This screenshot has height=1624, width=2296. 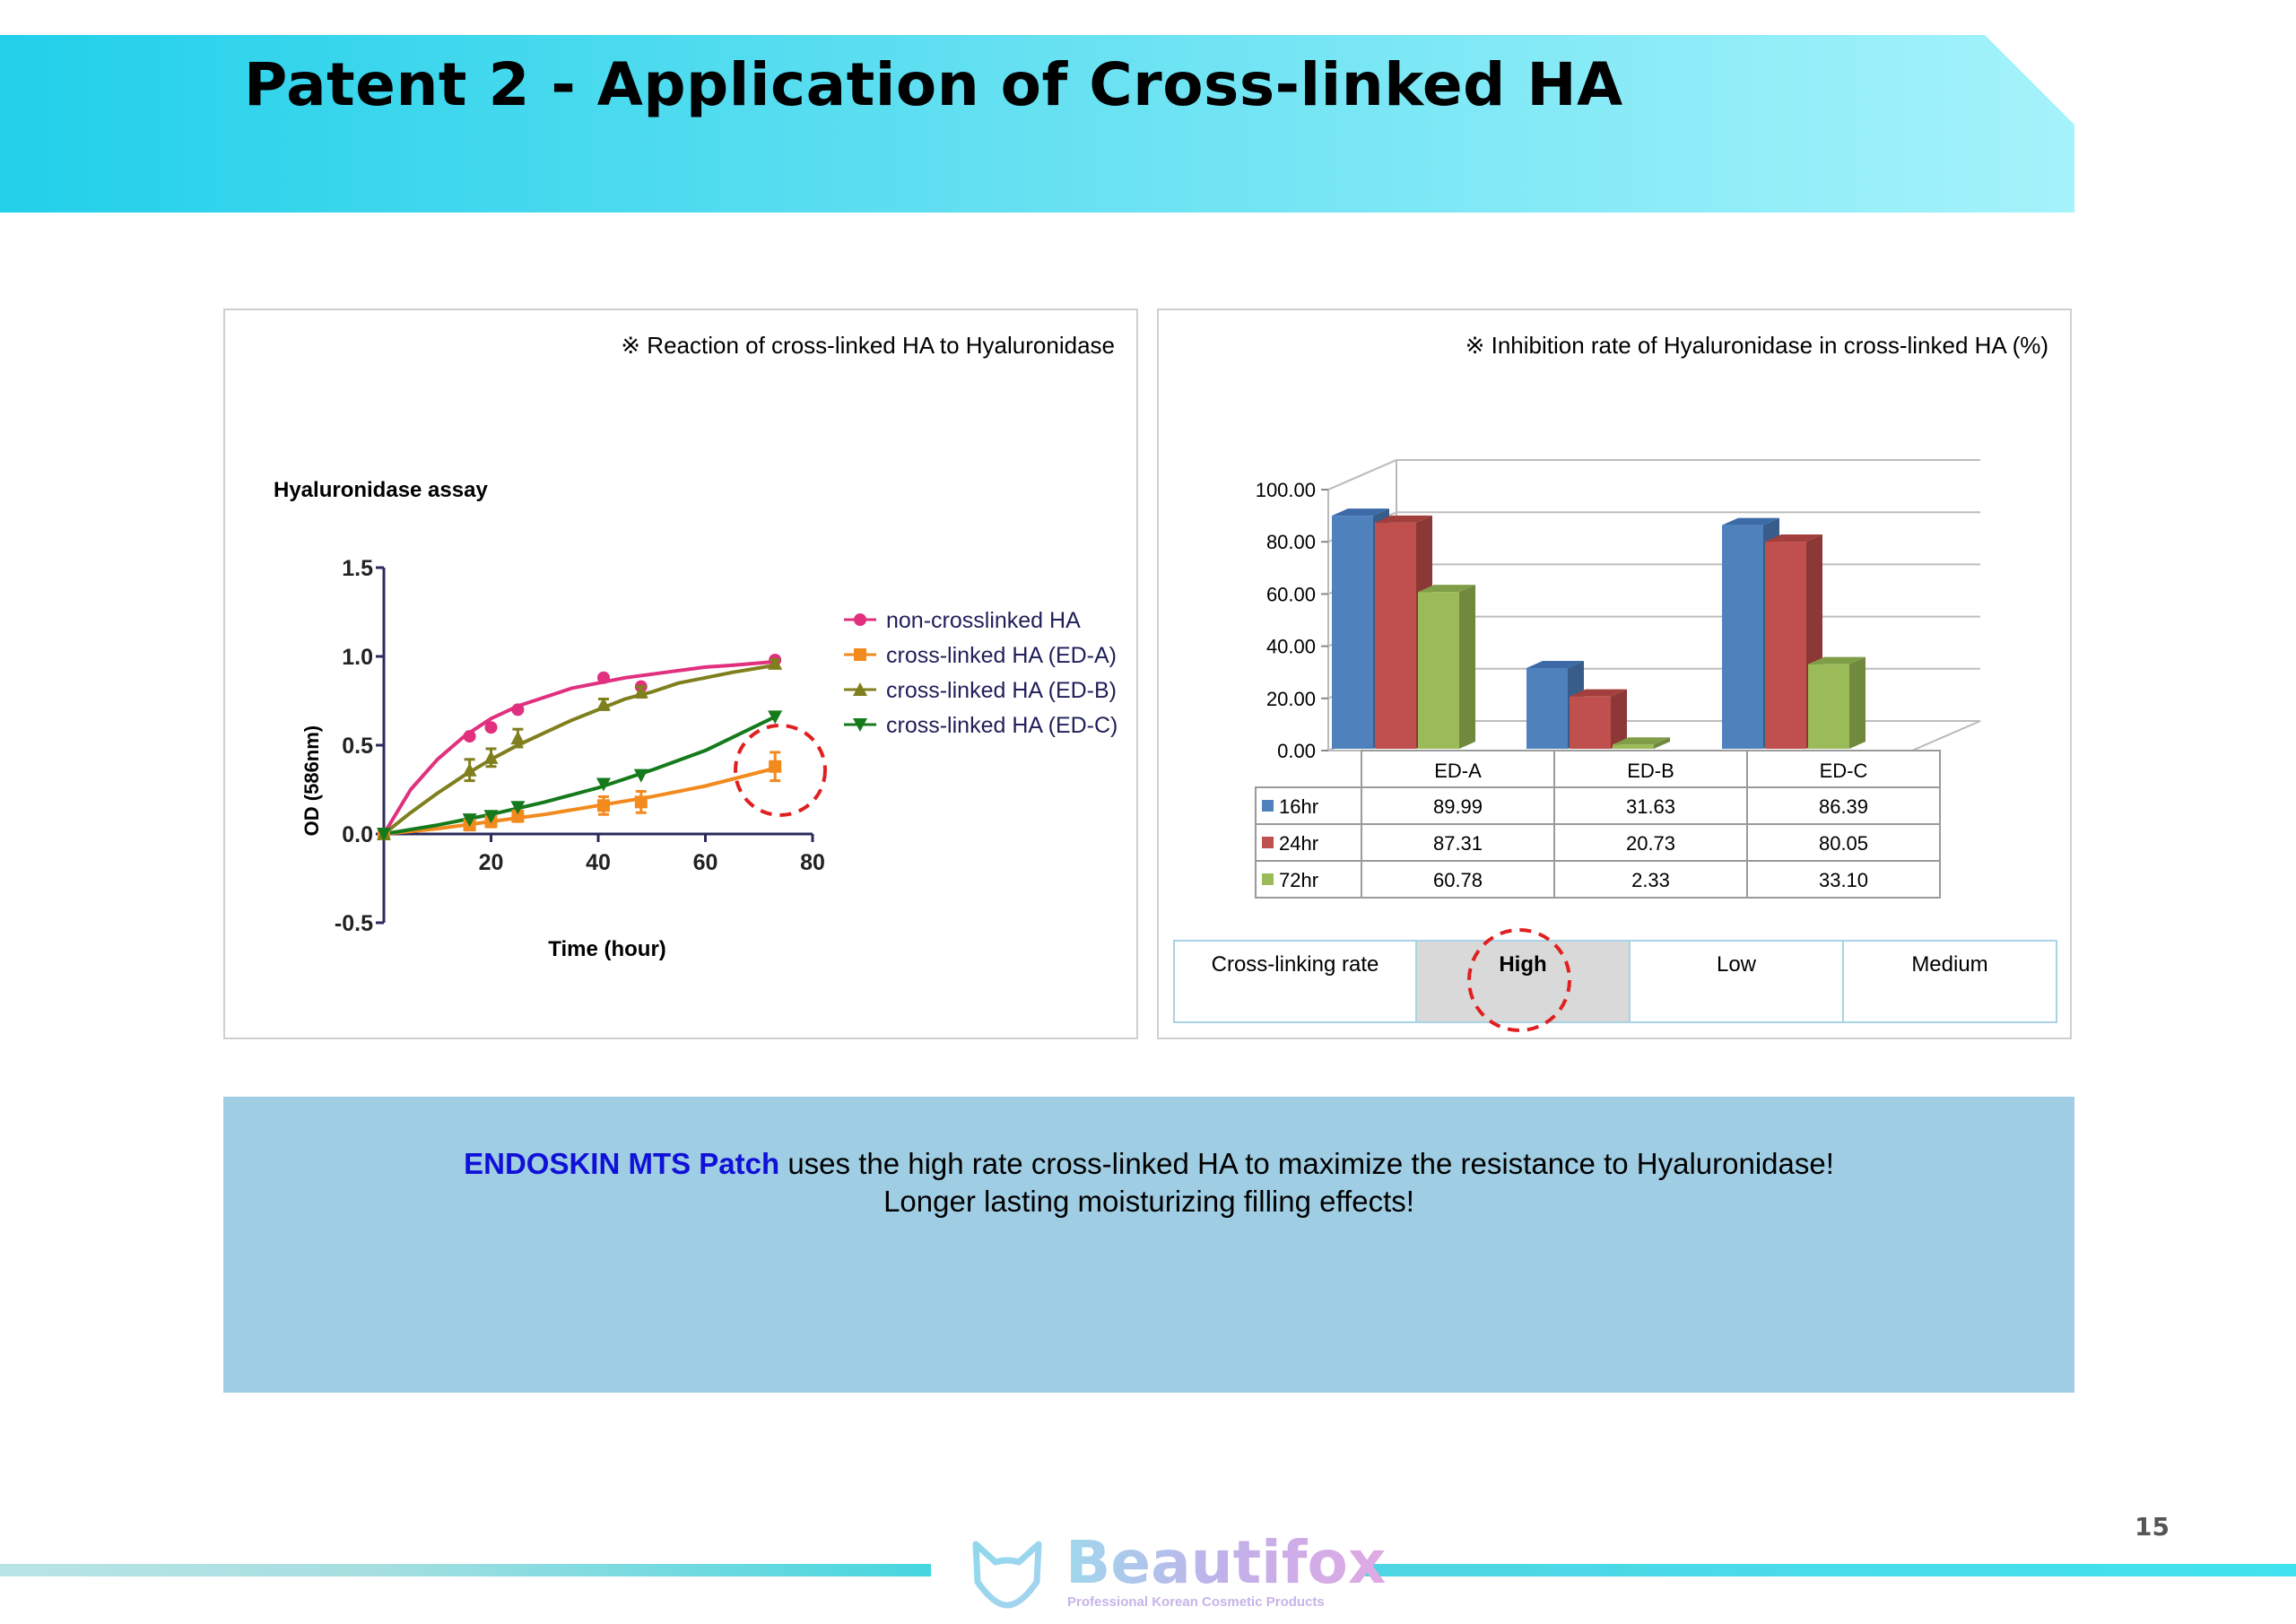 I want to click on table-value: 89.99, so click(x=1458, y=806).